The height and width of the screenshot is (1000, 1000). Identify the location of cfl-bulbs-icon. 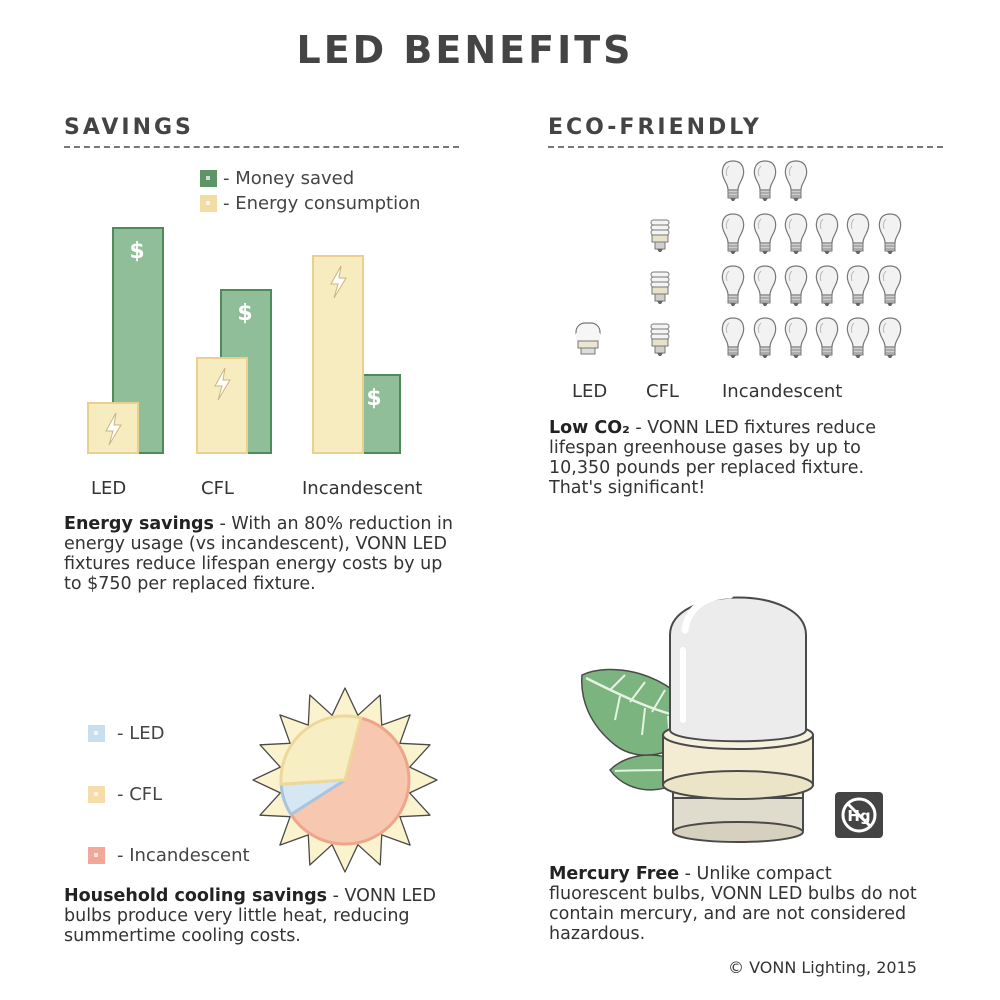
(660, 288).